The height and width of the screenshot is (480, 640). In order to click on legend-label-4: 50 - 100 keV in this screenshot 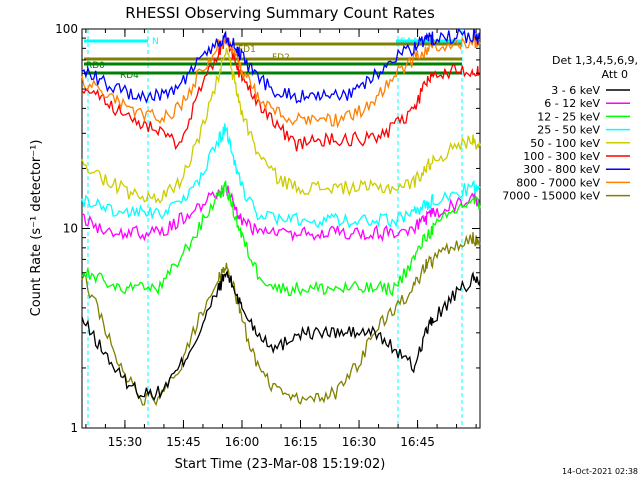, I will do `click(565, 143)`.